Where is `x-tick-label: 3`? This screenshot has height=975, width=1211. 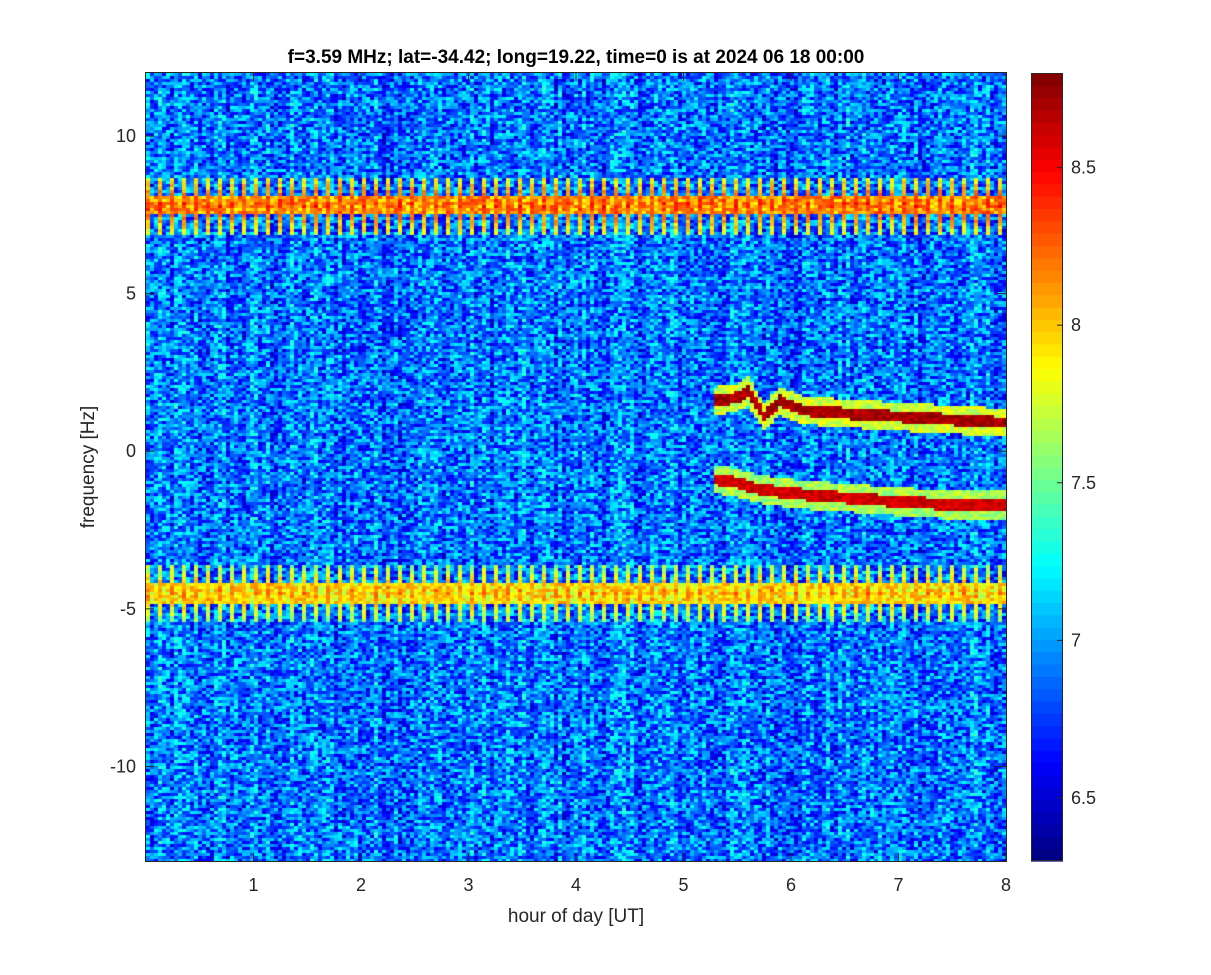 x-tick-label: 3 is located at coordinates (468, 885).